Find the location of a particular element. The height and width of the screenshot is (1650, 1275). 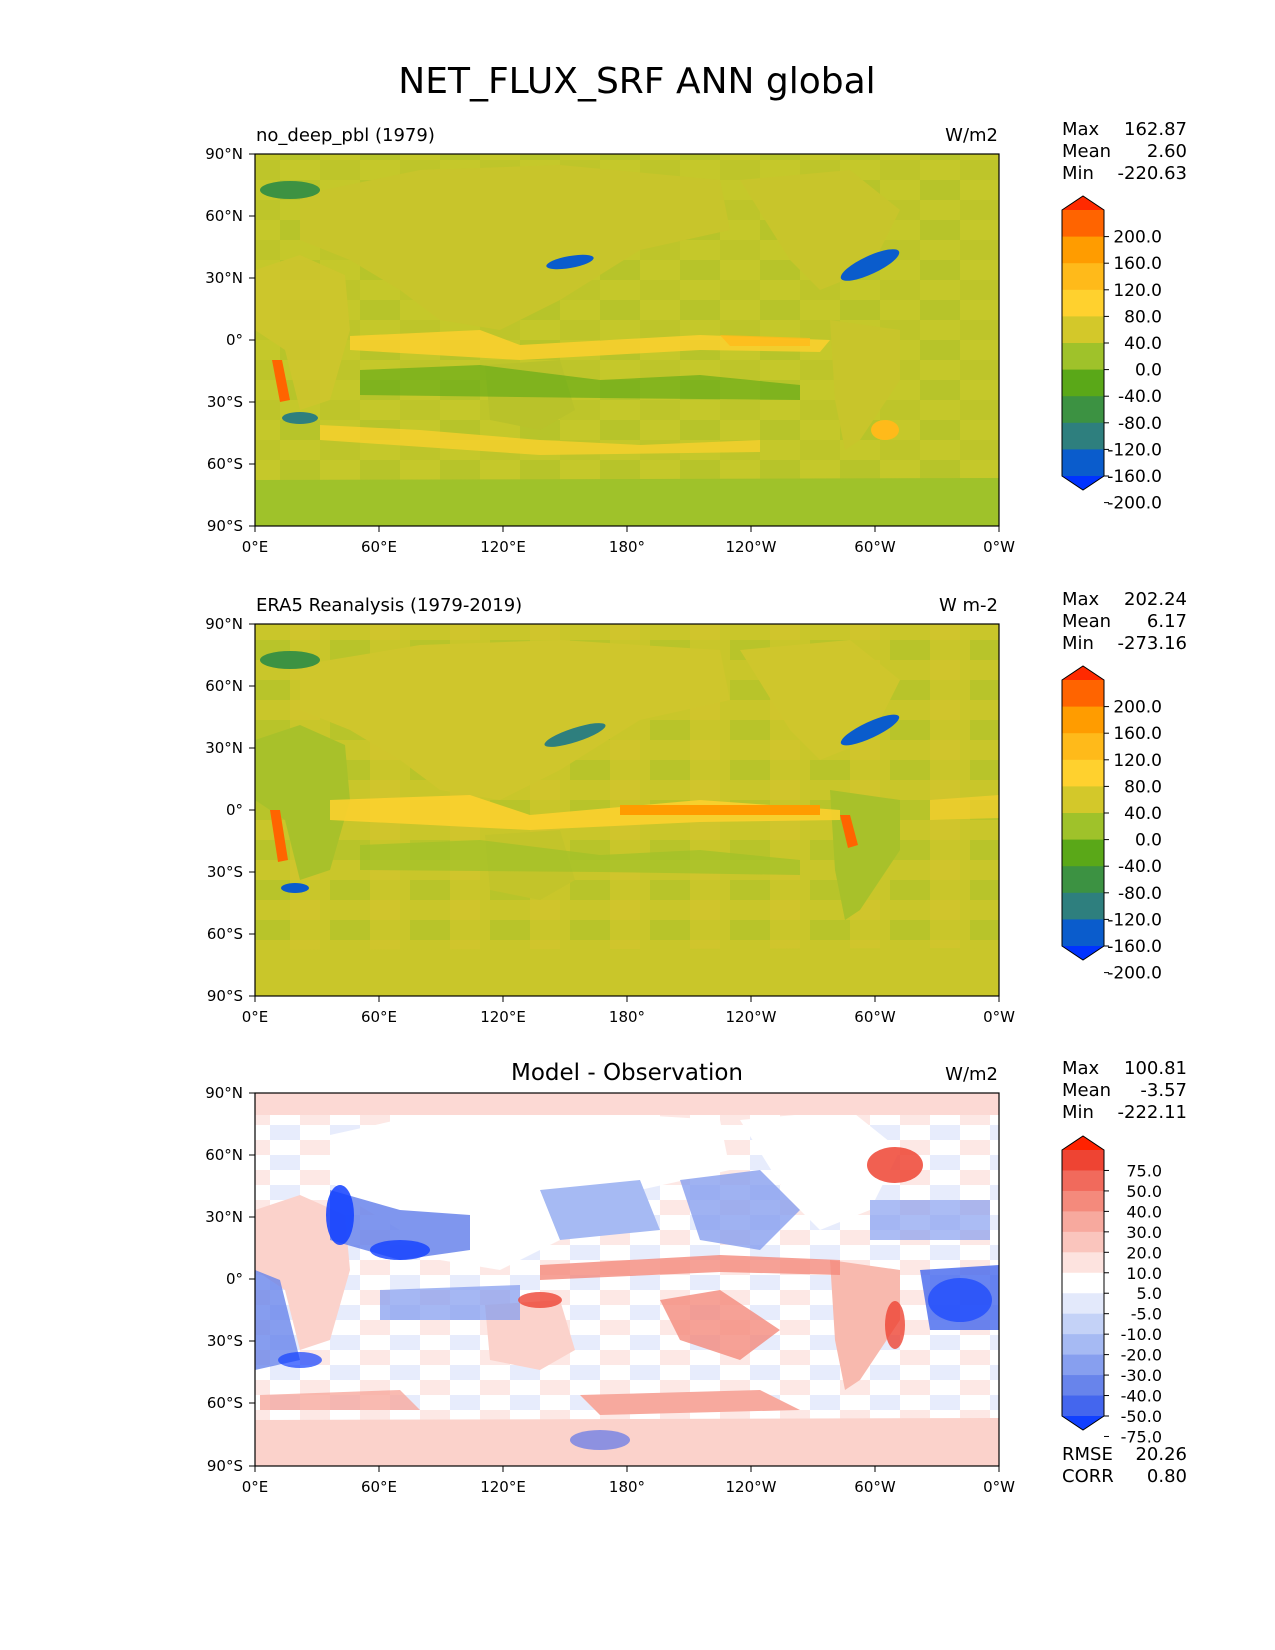

y-tick-label: 60°S is located at coordinates (225, 464).